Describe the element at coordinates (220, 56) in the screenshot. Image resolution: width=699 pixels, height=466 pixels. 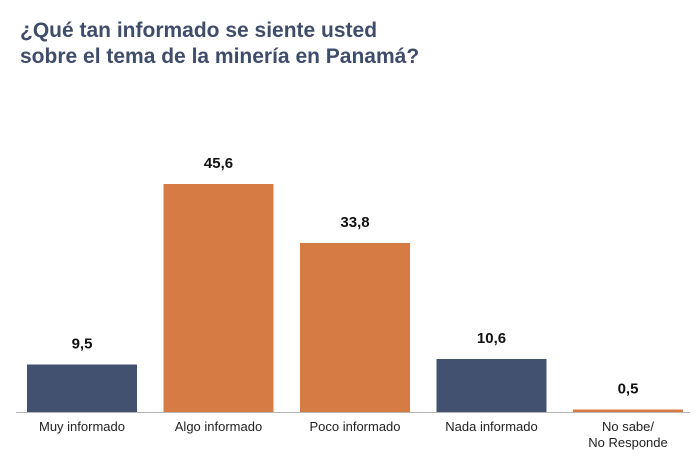
I see `chart-title-line-2: sobre el tema de la minería en Panamá?` at that location.